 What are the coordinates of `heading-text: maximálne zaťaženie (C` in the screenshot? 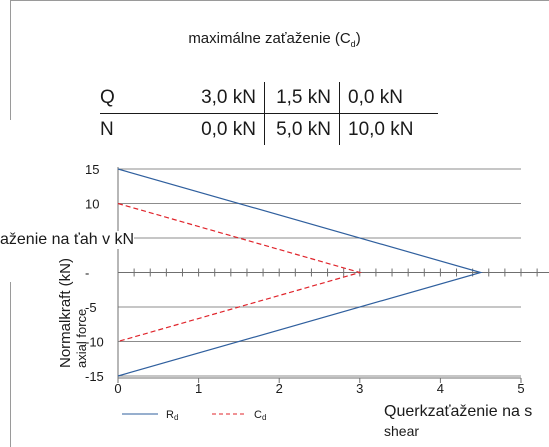 It's located at (269, 38).